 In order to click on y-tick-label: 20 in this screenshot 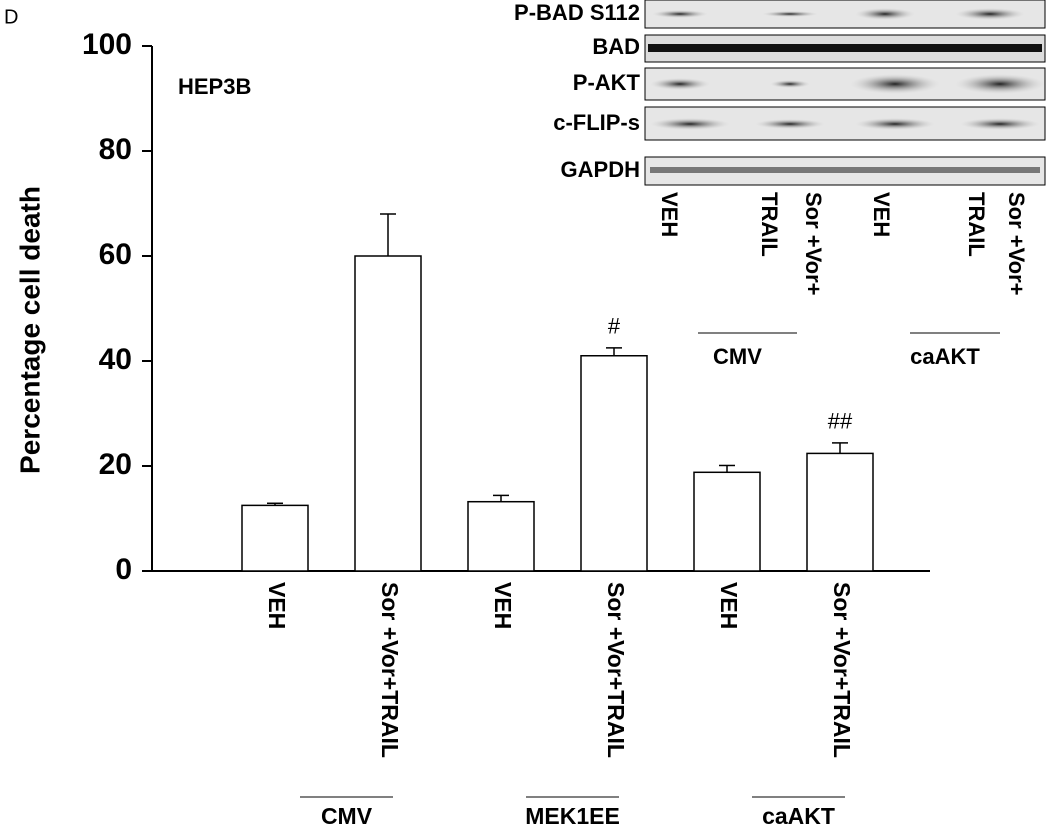, I will do `click(115, 464)`.